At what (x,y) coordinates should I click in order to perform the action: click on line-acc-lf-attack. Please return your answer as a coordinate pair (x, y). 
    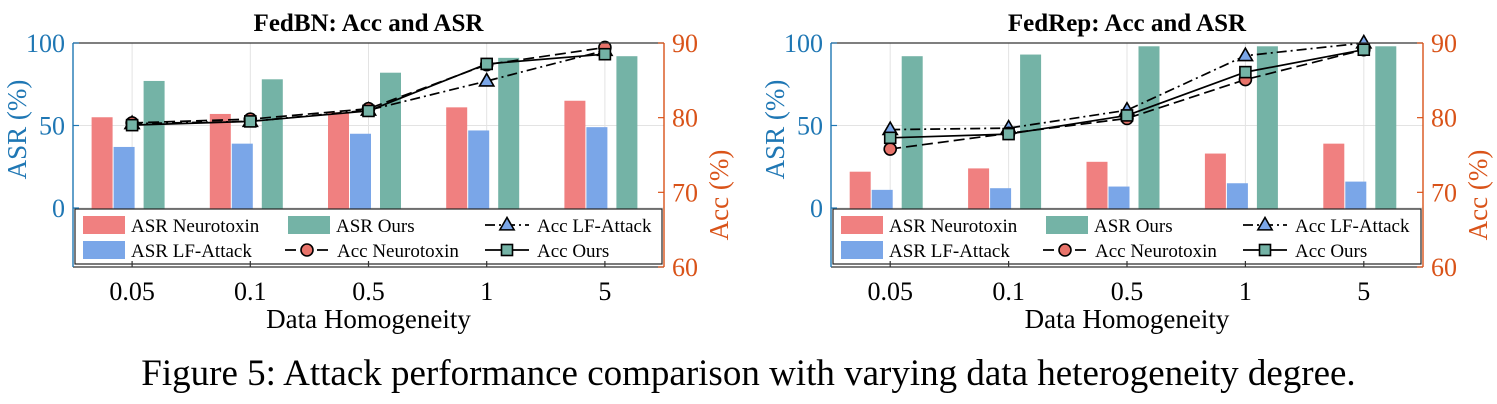
    Looking at the image, I should click on (1127, 86).